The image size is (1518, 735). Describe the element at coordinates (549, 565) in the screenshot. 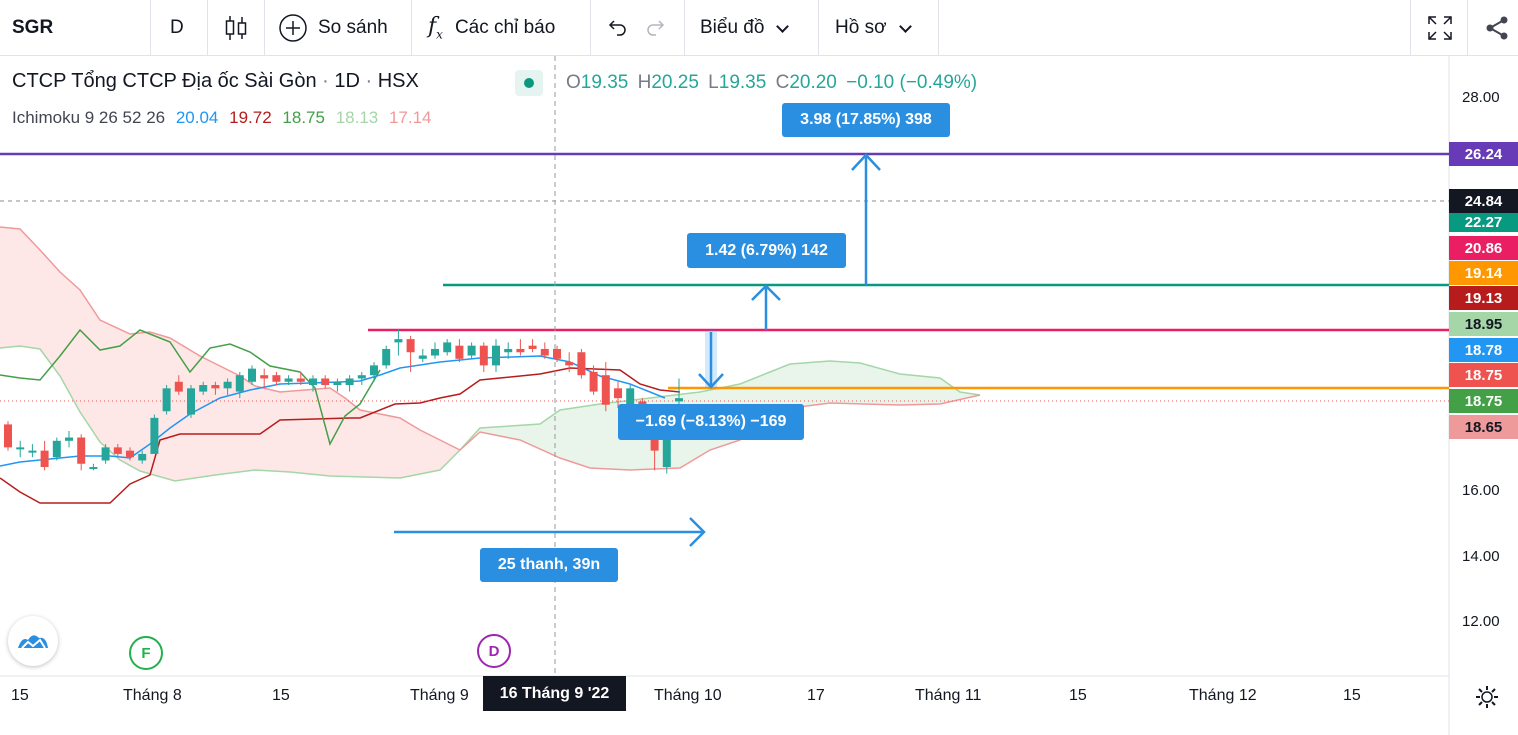

I see `date-range-label: 25 thanh, 39n` at that location.